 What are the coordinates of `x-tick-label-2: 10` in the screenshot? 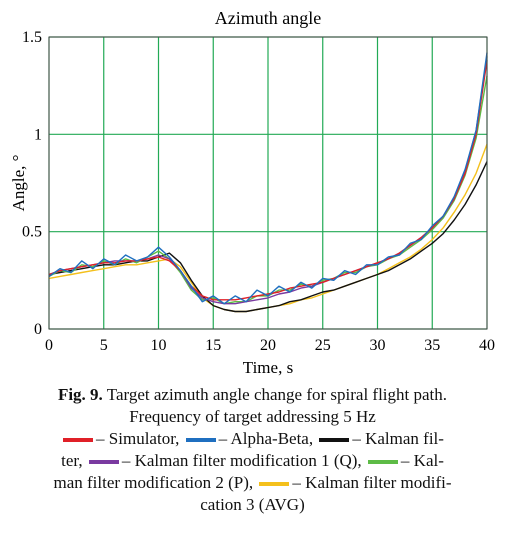 It's located at (159, 345).